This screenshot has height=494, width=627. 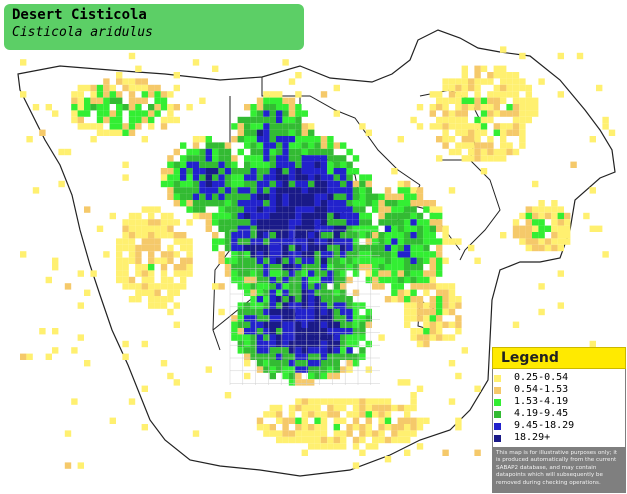 I want to click on legend-label: 1.53-4.19, so click(x=541, y=401).